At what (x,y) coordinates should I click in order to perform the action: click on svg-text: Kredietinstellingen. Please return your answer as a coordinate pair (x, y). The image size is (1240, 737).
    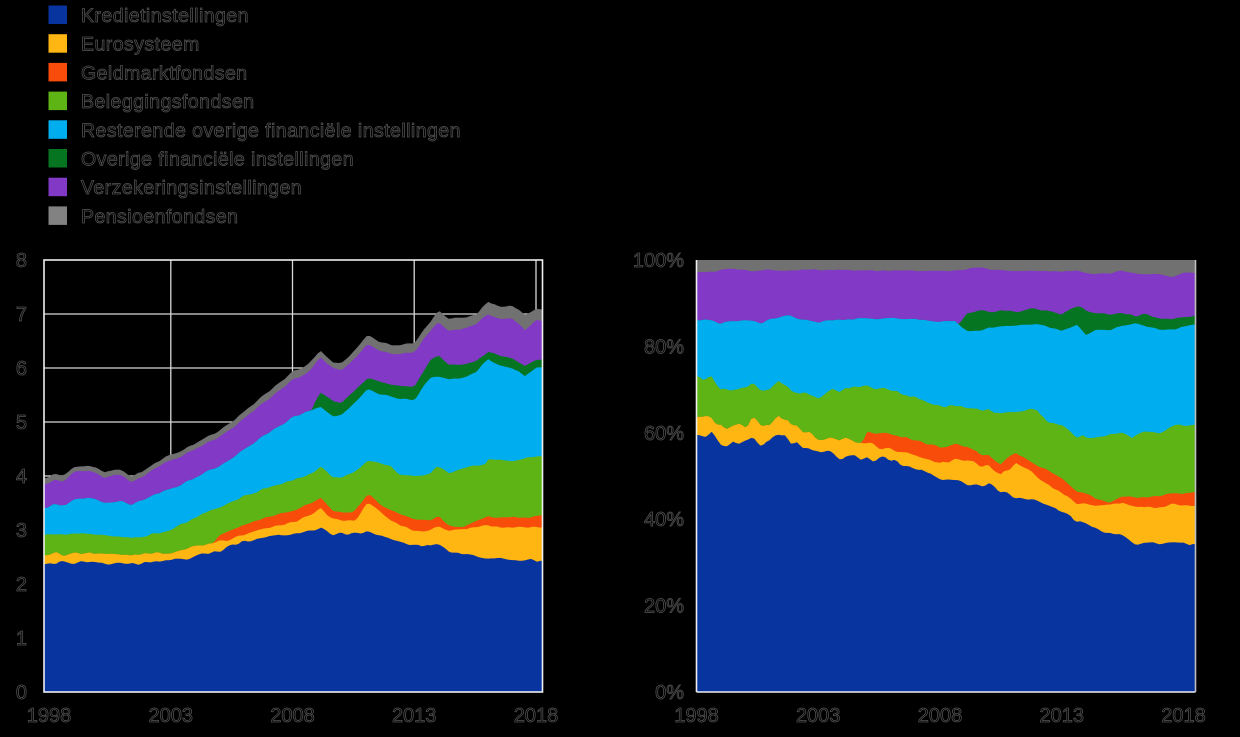
    Looking at the image, I should click on (165, 16).